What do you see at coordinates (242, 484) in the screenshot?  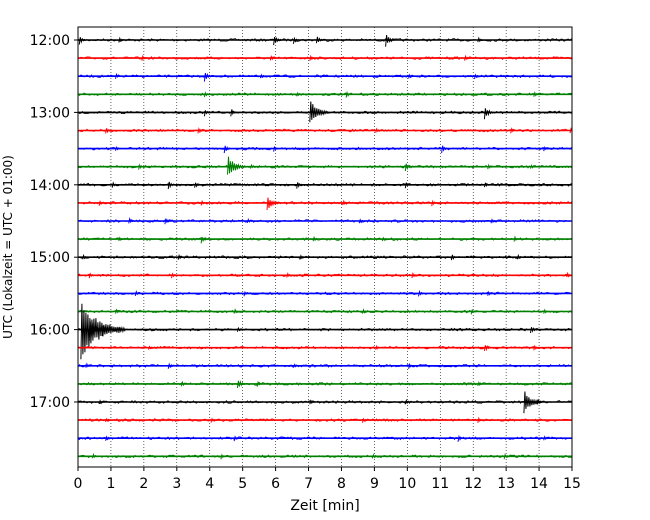 I see `x-tick-label: 5` at bounding box center [242, 484].